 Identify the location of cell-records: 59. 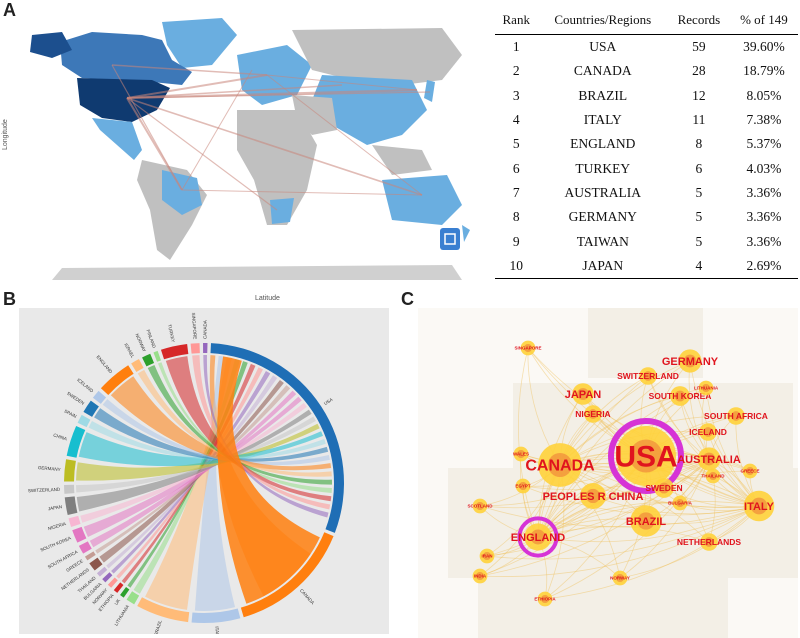
(699, 47).